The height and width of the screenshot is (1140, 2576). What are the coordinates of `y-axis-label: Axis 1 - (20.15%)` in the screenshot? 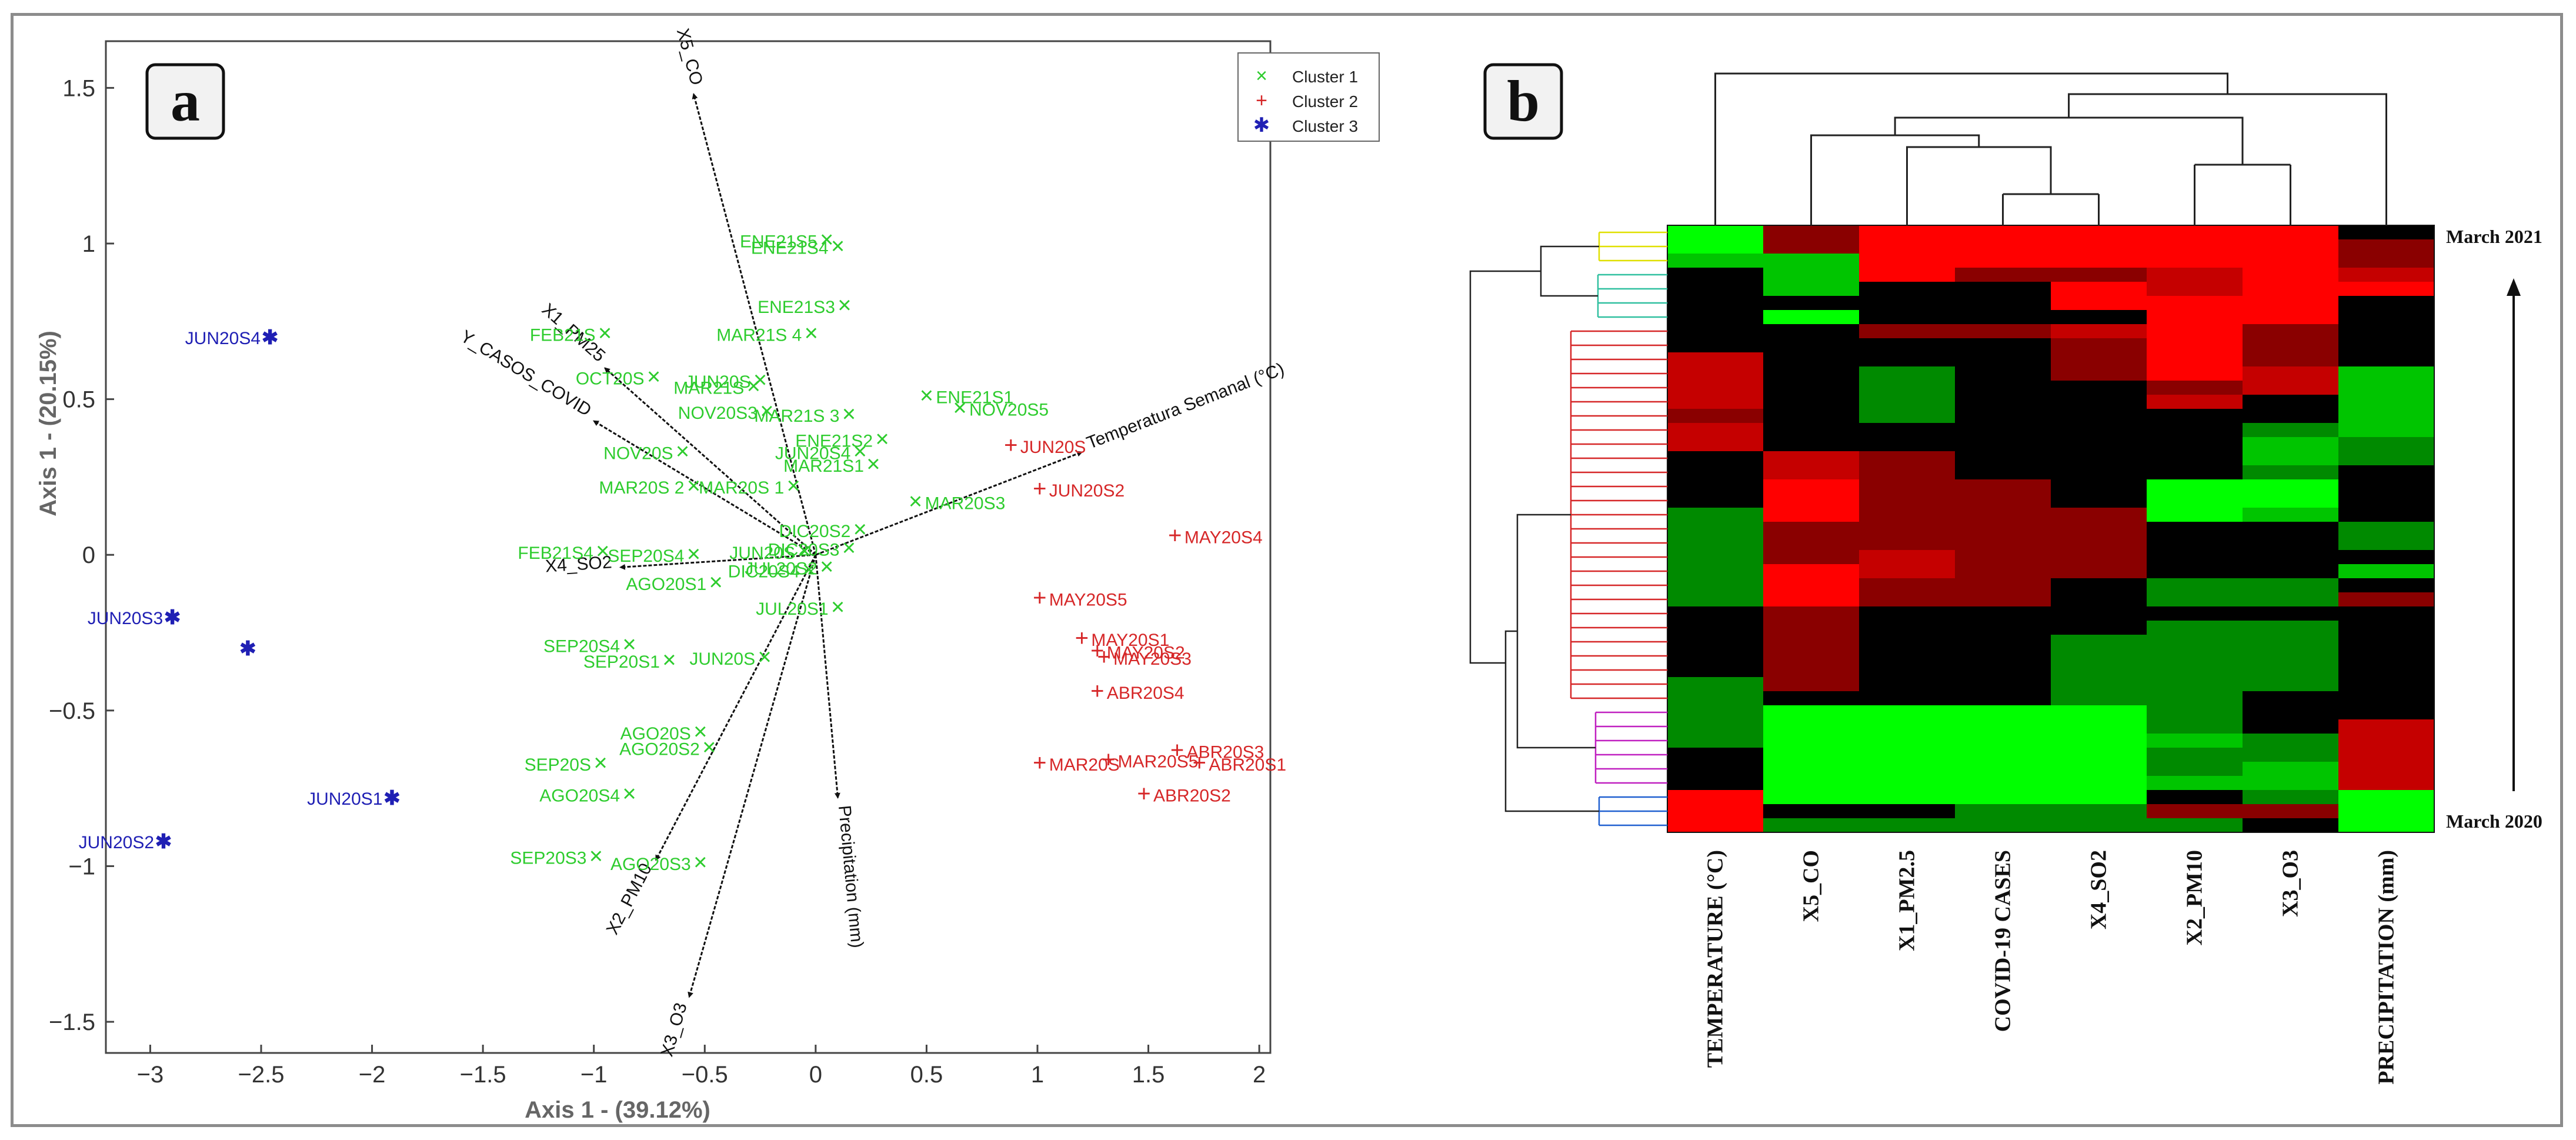 It's located at (48, 423).